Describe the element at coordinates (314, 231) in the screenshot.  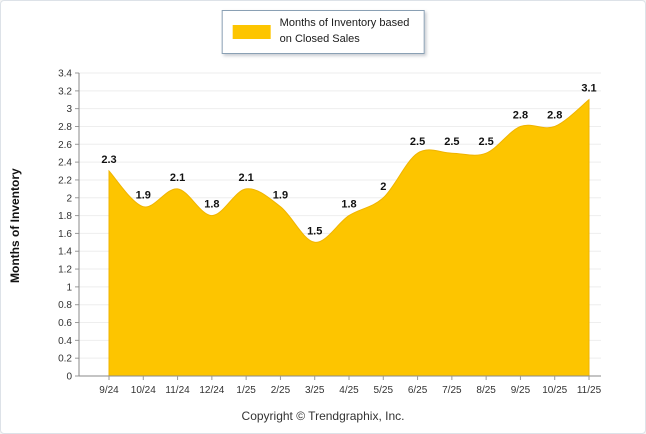
I see `svg-text: 1.5` at that location.